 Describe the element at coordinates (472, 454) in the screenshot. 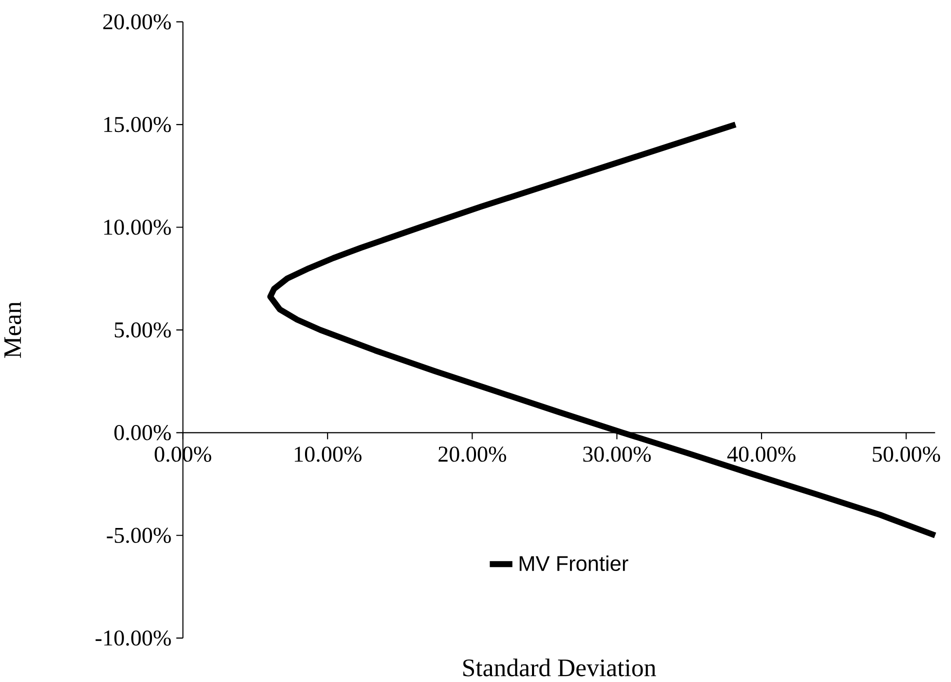

I see `x-tick-label: 20.00%` at that location.